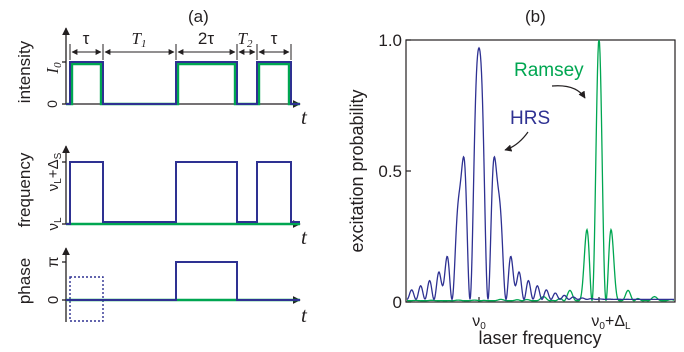 The image size is (684, 352). What do you see at coordinates (24, 281) in the screenshot?
I see `phase-ylabel: phase` at bounding box center [24, 281].